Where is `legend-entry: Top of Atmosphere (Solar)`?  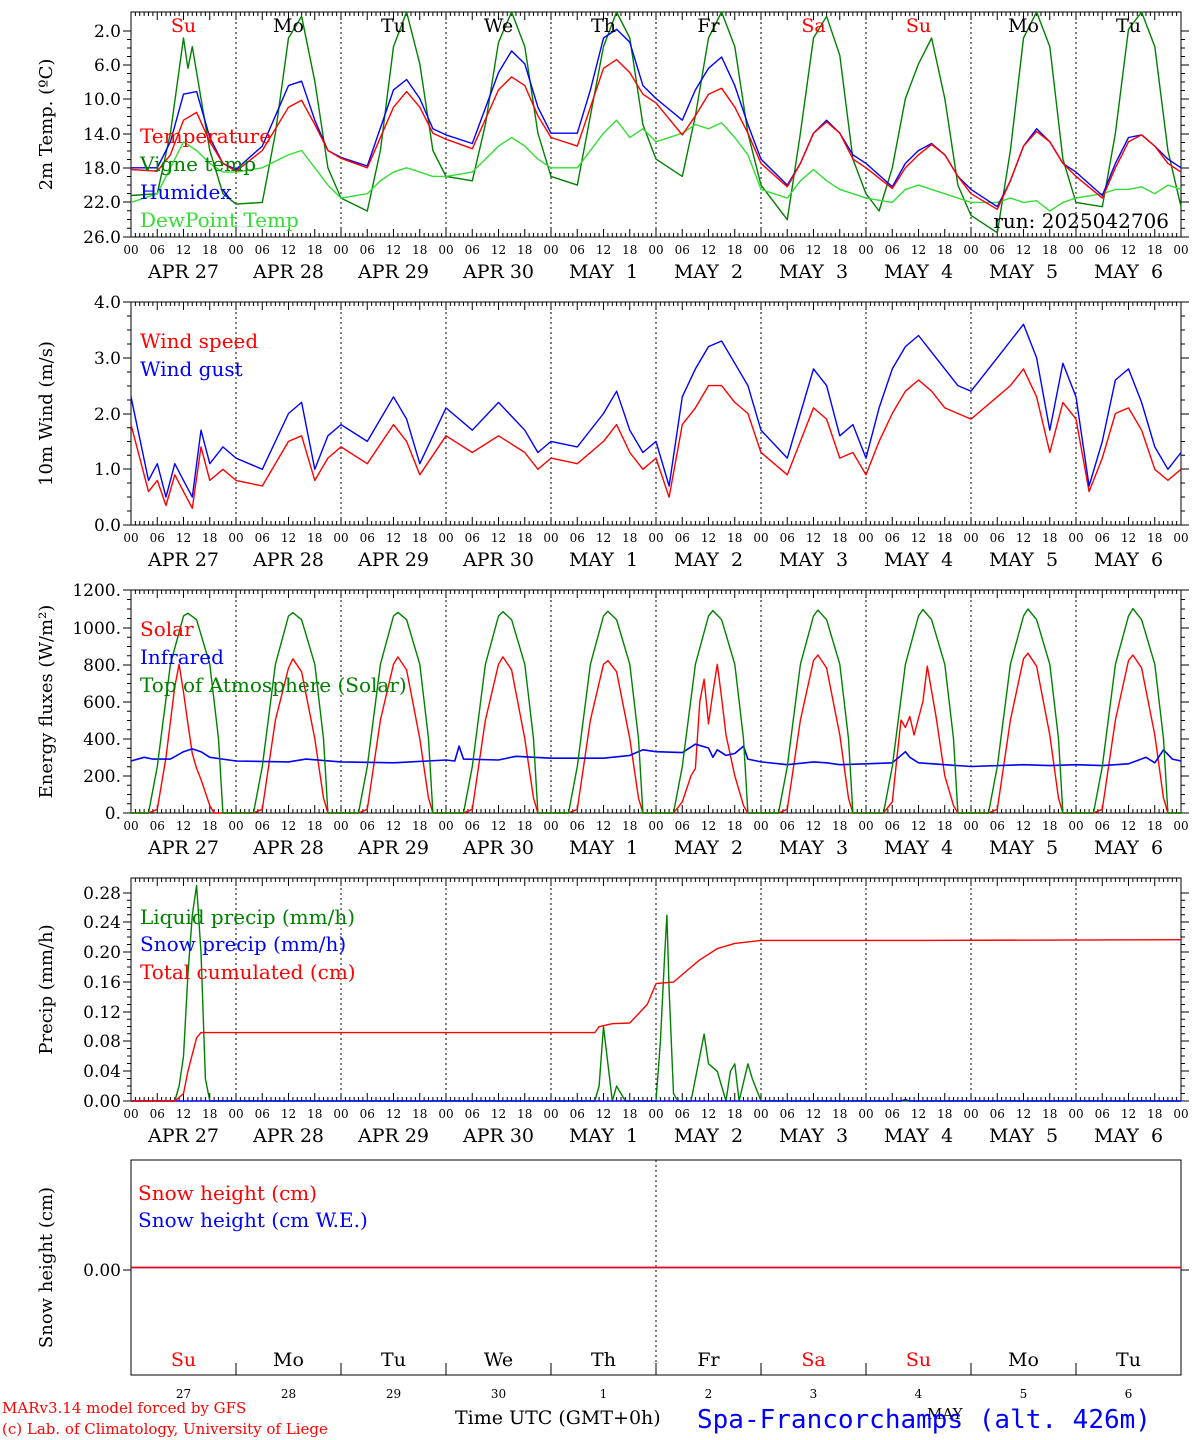
legend-entry: Top of Atmosphere (Solar) is located at coordinates (273, 685).